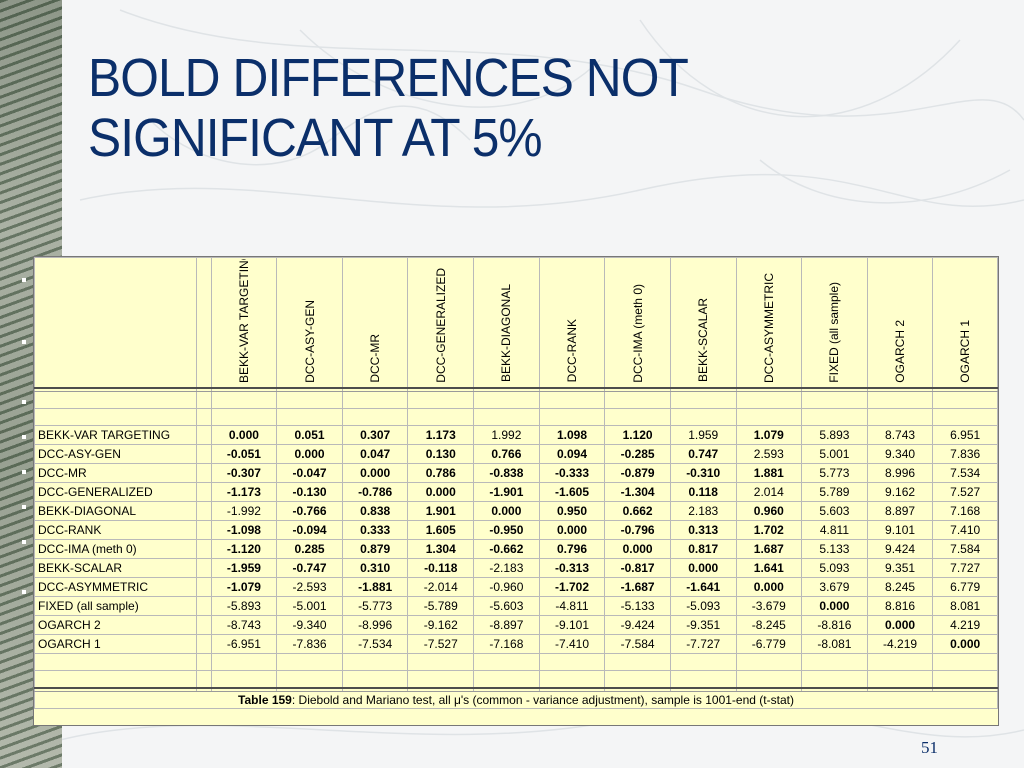 This screenshot has height=768, width=1024. I want to click on table-cell: -0.879, so click(638, 473).